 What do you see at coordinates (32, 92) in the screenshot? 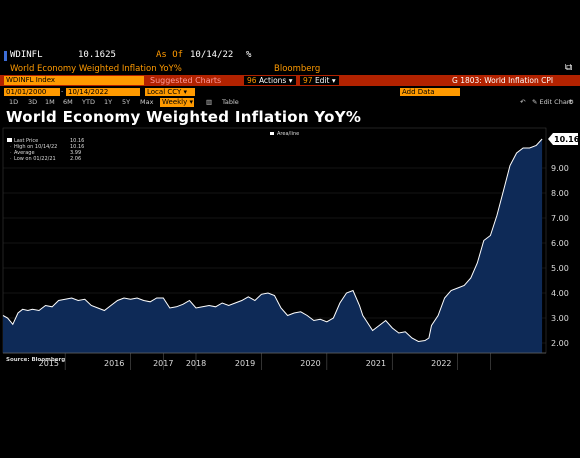
I see `start-date-field: 01/01/2000` at bounding box center [32, 92].